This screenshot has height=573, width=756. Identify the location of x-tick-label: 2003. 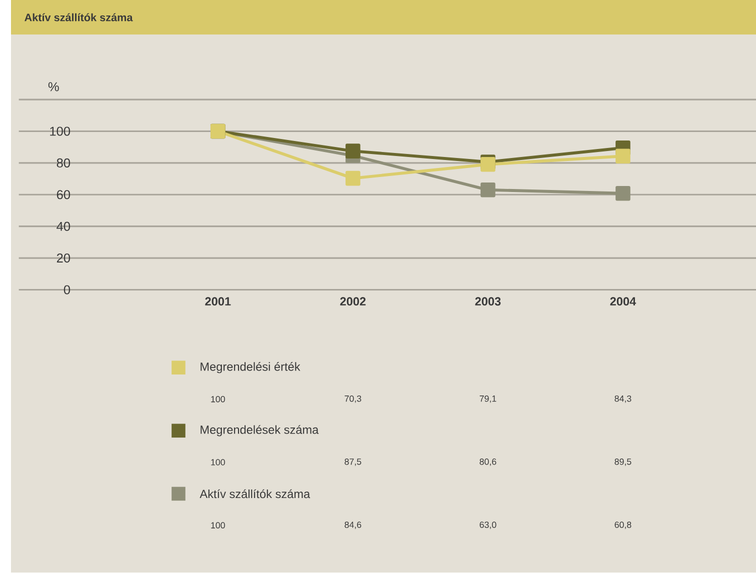
(488, 301).